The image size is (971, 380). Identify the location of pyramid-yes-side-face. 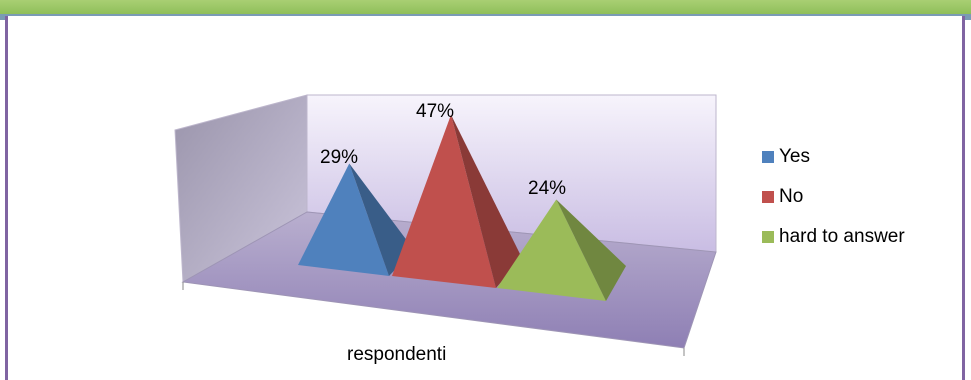
(381, 219).